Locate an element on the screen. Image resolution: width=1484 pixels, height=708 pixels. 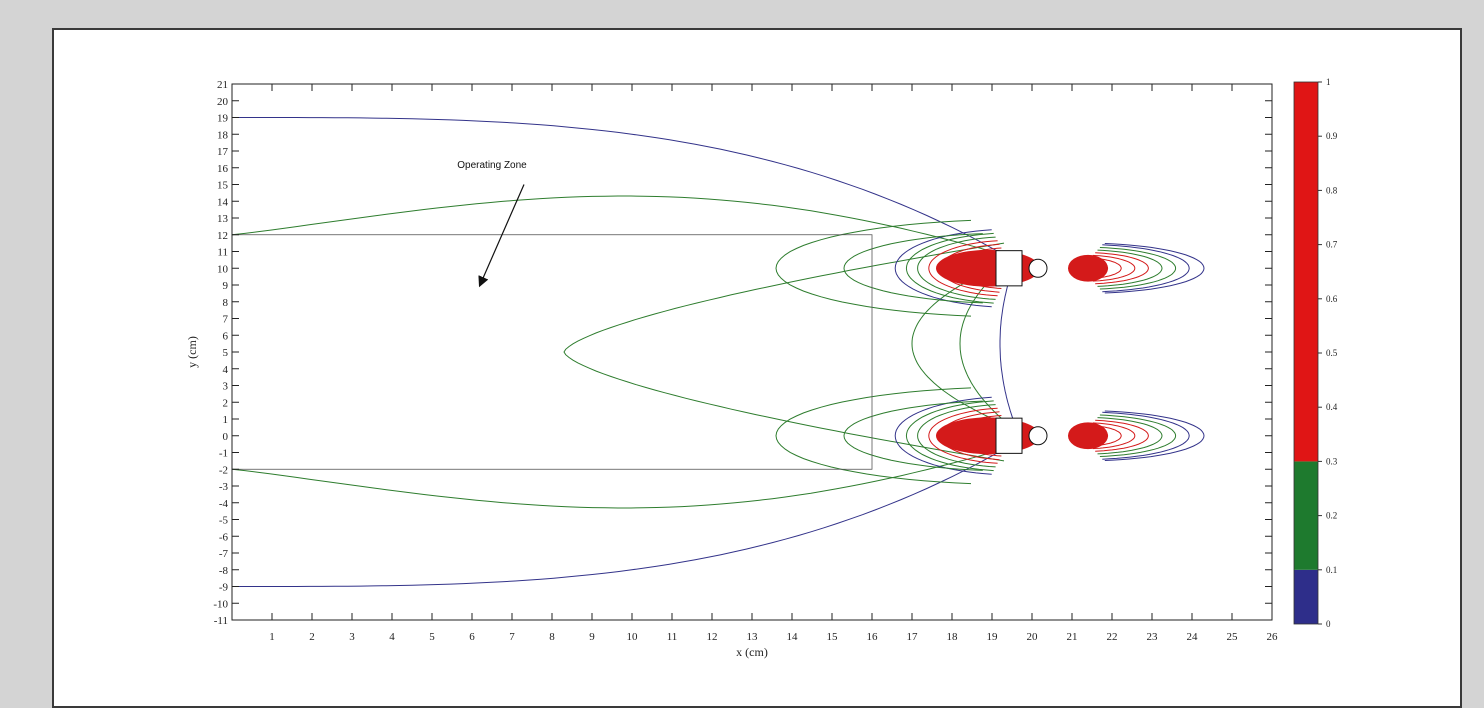
y-tick-label-19: 19 is located at coordinates (223, 119).